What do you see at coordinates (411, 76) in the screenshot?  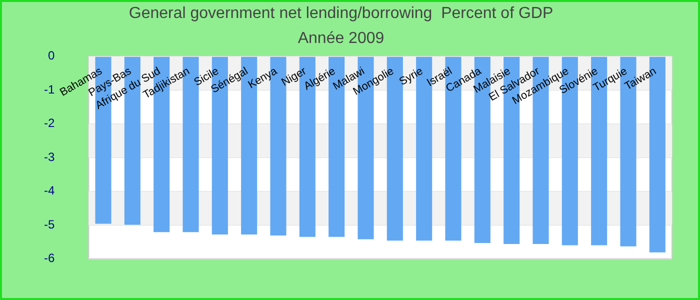 I see `x-tick-label: Syrie` at bounding box center [411, 76].